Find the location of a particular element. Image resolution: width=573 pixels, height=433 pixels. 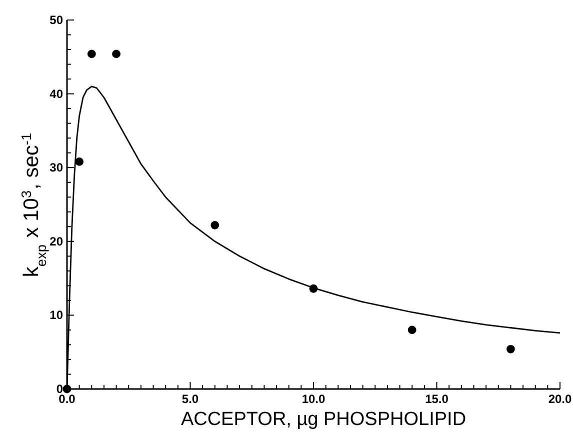

y-tick-label: 10 is located at coordinates (57, 315).